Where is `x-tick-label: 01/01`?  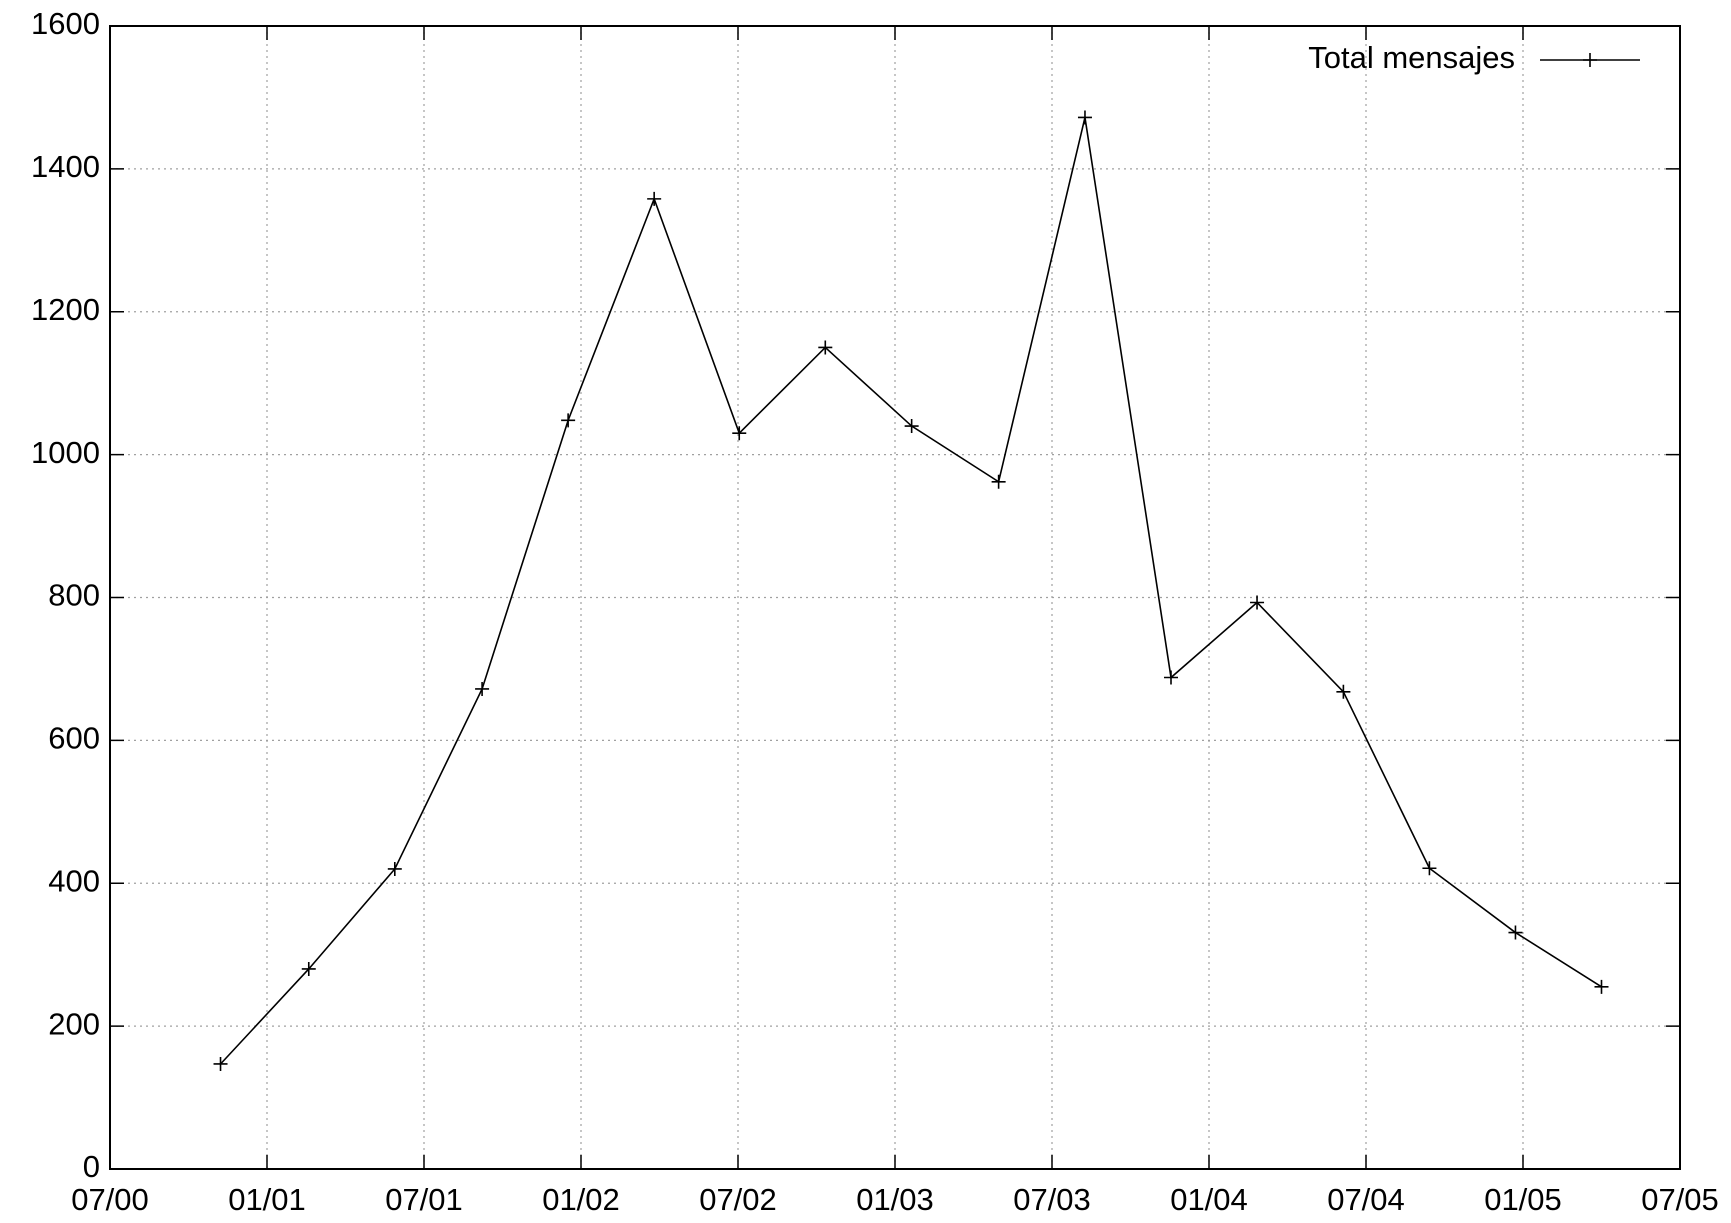 x-tick-label: 01/01 is located at coordinates (267, 1199).